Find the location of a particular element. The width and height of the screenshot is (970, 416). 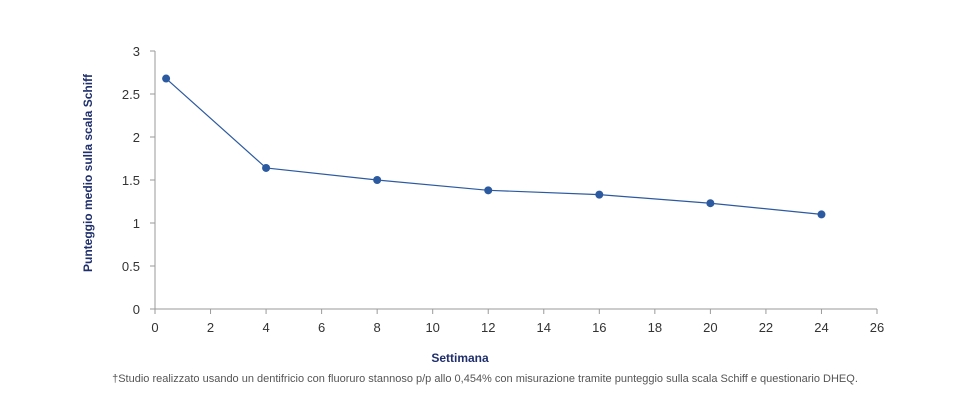

x-tick-label: 26 is located at coordinates (877, 327).